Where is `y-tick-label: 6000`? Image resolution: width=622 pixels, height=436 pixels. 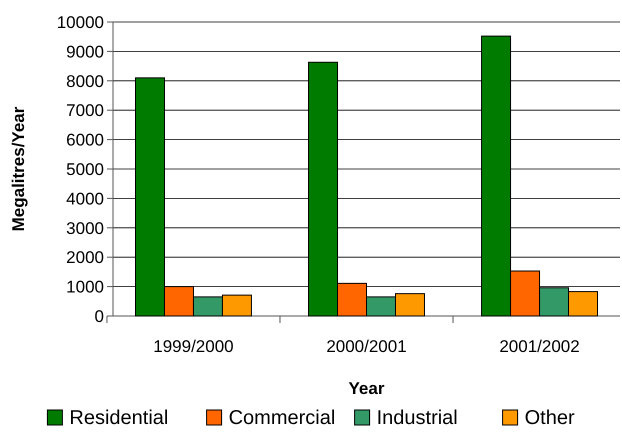 y-tick-label: 6000 is located at coordinates (85, 140).